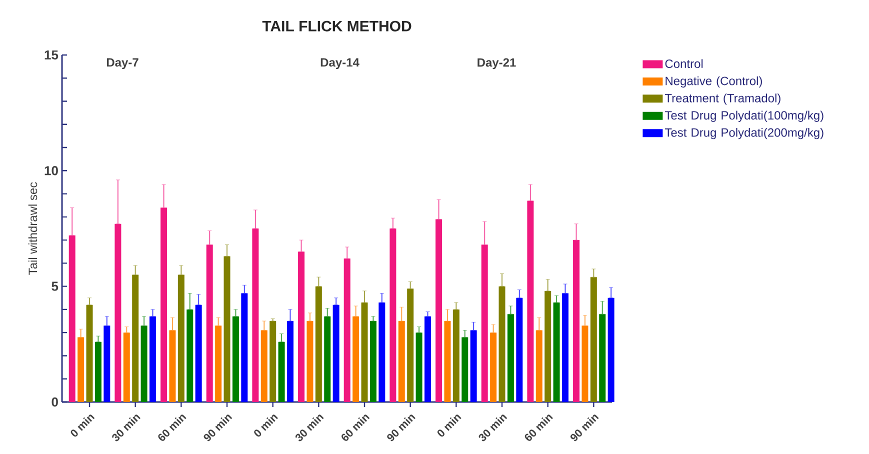 The width and height of the screenshot is (869, 454). What do you see at coordinates (744, 134) in the screenshot?
I see `legend-label: Test Drug Polydati(200mg/kg)` at bounding box center [744, 134].